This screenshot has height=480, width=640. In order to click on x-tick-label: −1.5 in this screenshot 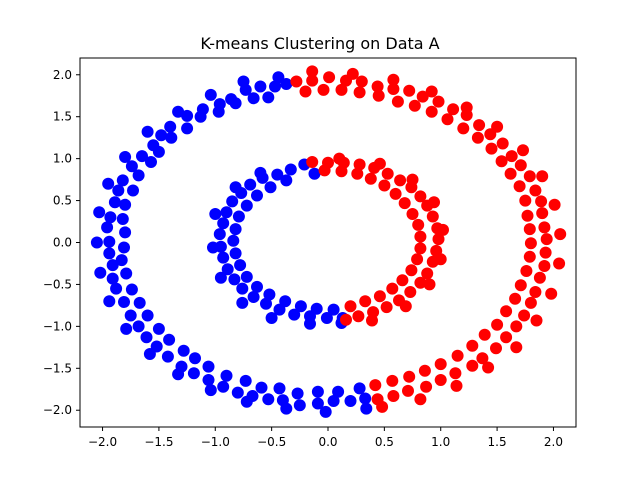, I will do `click(158, 442)`.